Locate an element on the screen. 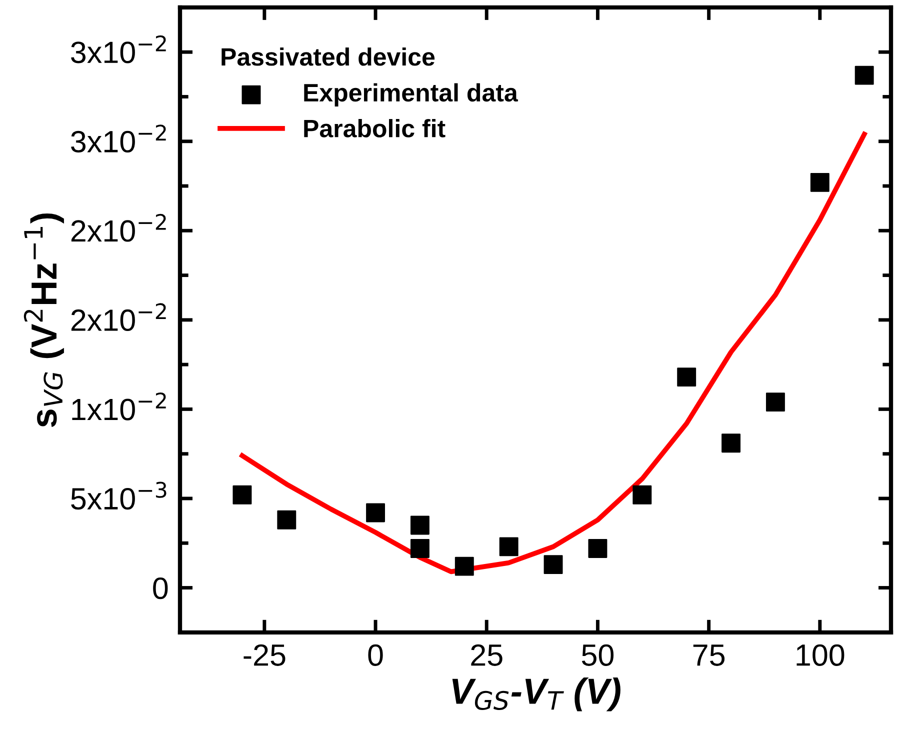 This screenshot has height=744, width=900. x-tick-label: 0 is located at coordinates (375, 655).